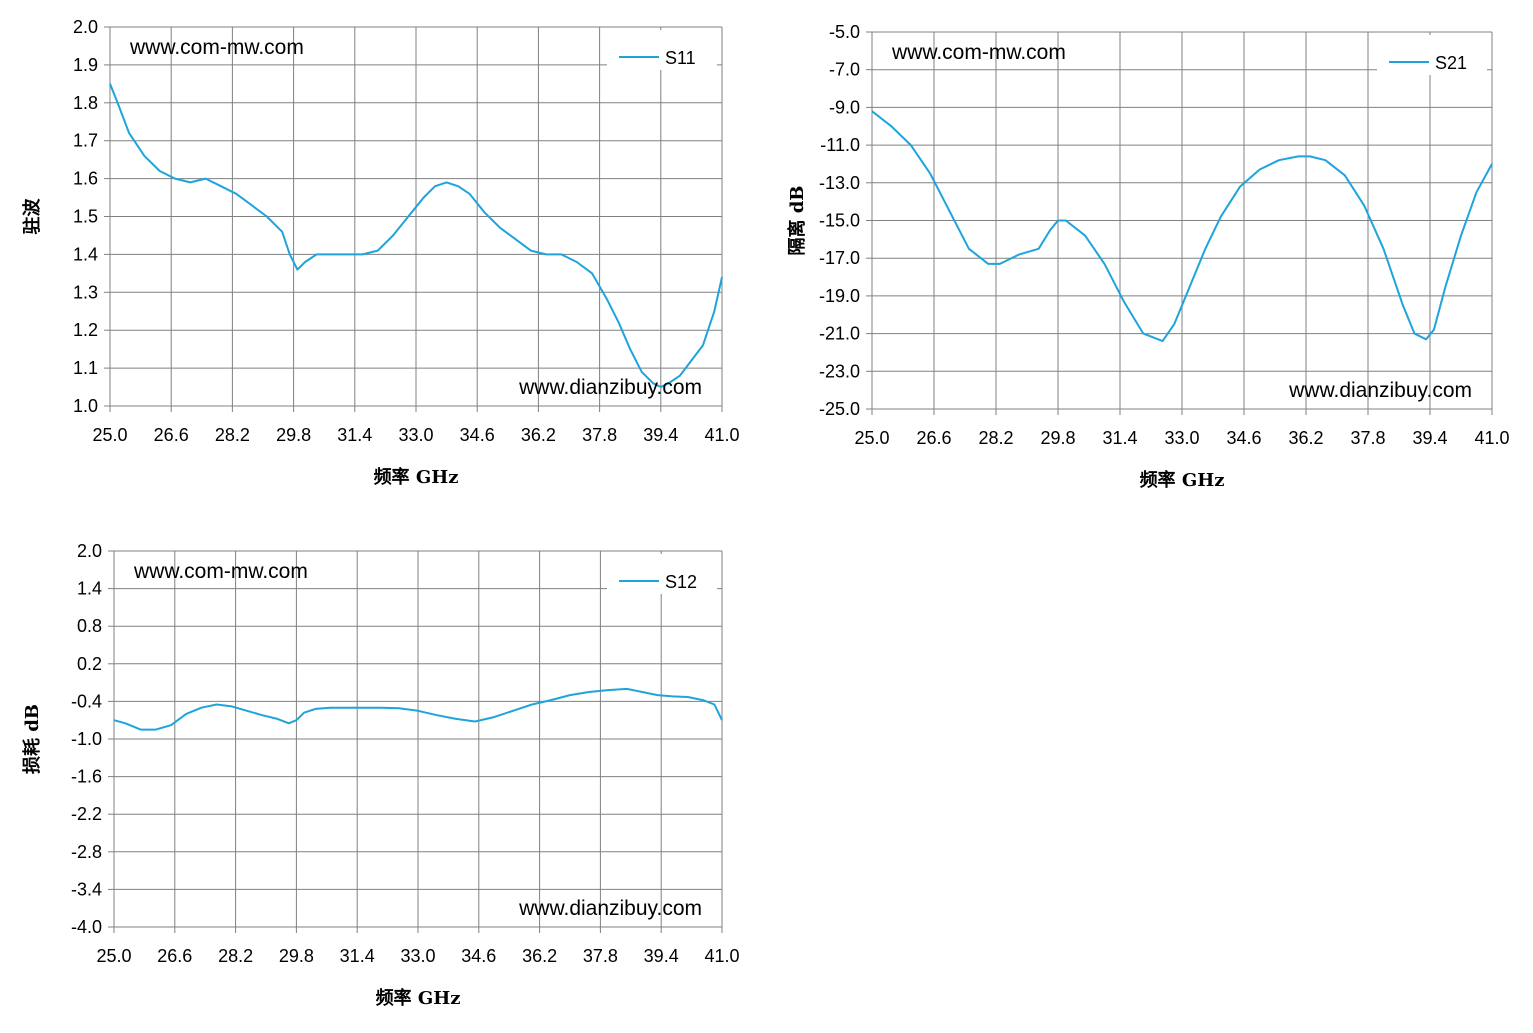 The height and width of the screenshot is (1033, 1533). What do you see at coordinates (85, 292) in the screenshot?
I see `y-tick-label: 1.3` at bounding box center [85, 292].